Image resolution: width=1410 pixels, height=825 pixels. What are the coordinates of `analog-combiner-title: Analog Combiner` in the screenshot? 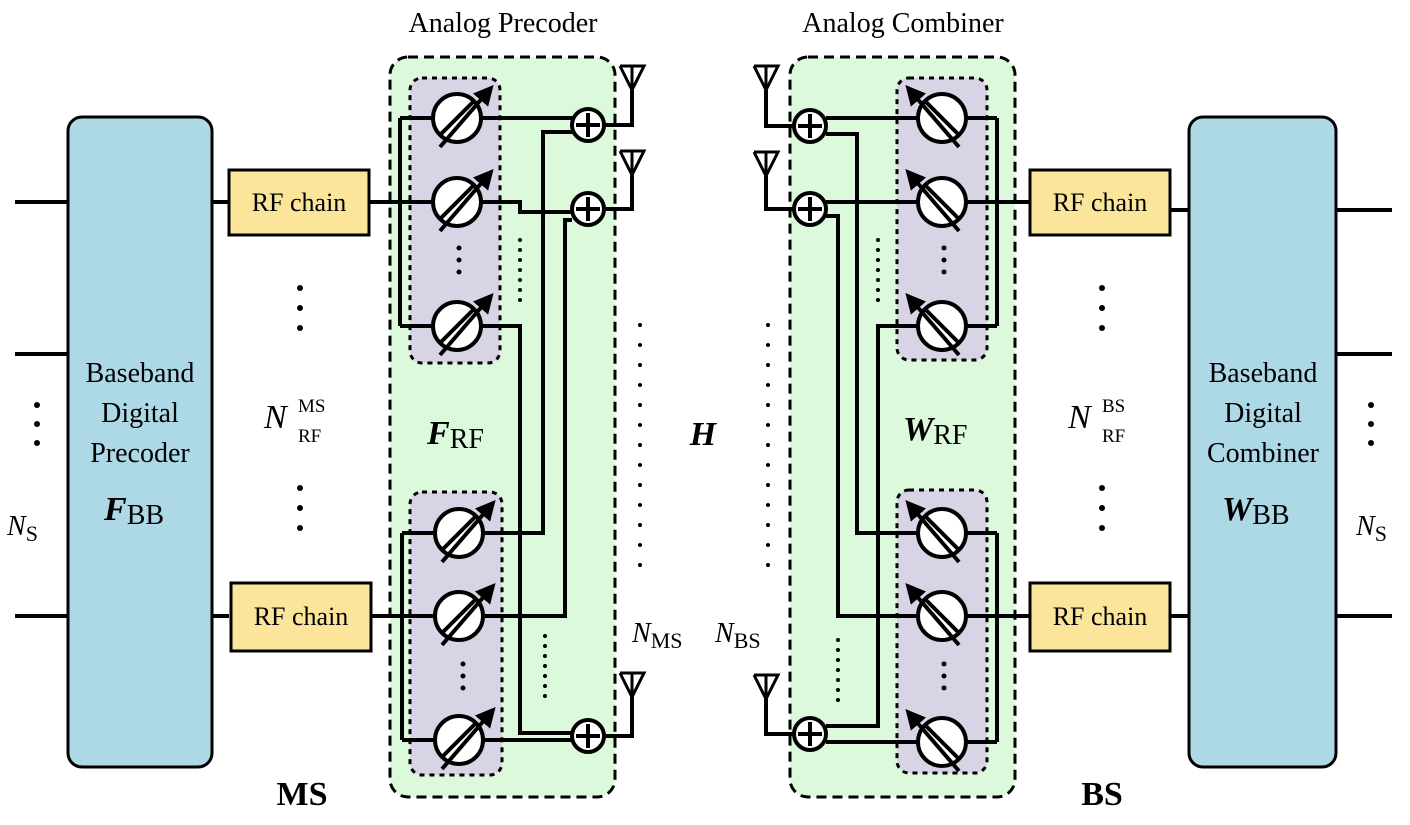 It's located at (903, 23).